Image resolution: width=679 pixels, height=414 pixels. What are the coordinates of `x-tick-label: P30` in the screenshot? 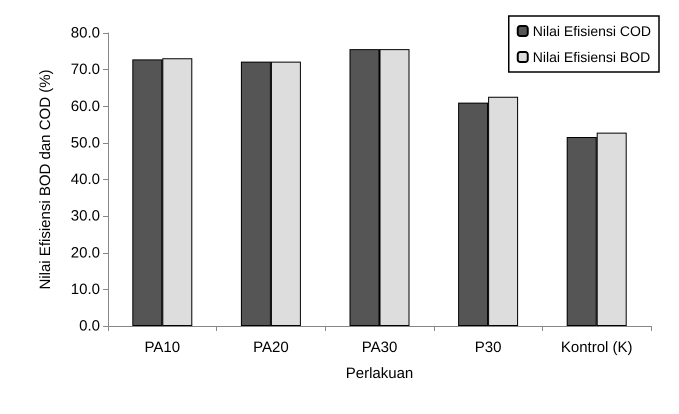 It's located at (488, 347).